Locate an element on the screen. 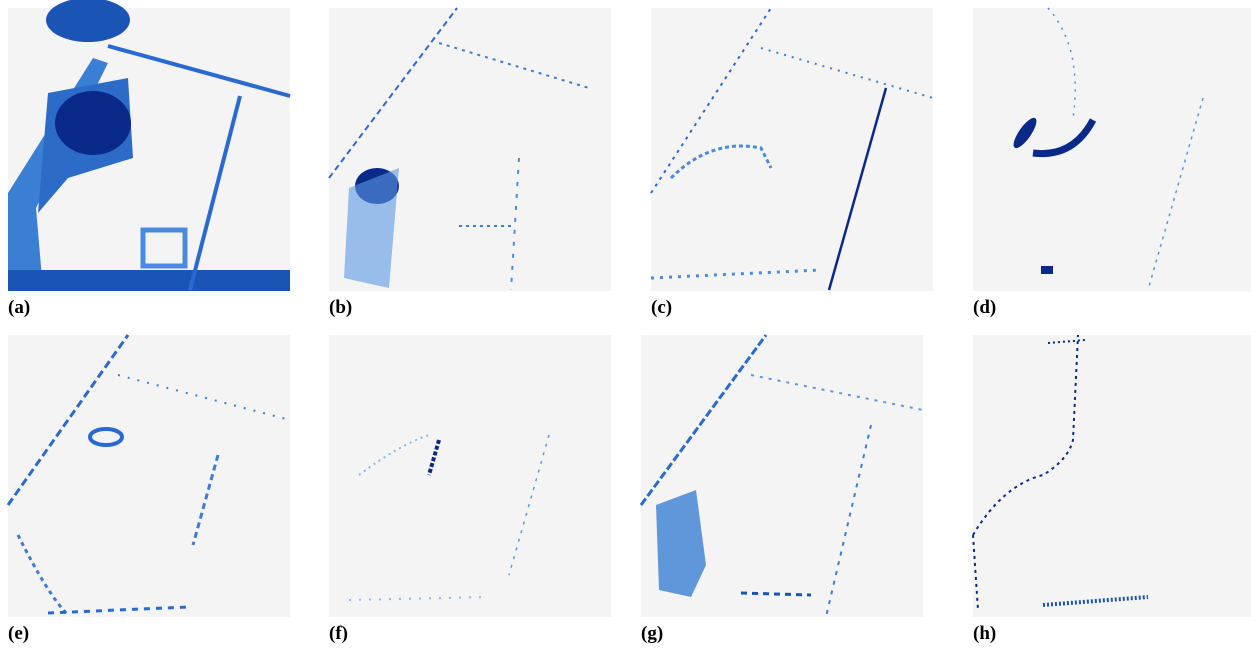 This screenshot has width=1251, height=648. panel-c is located at coordinates (792, 149).